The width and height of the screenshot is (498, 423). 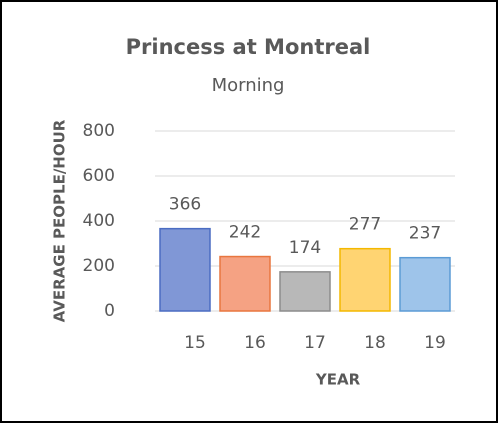 What do you see at coordinates (60, 220) in the screenshot?
I see `y-axis-title: AVERAGE PEOPLE/HOUR` at bounding box center [60, 220].